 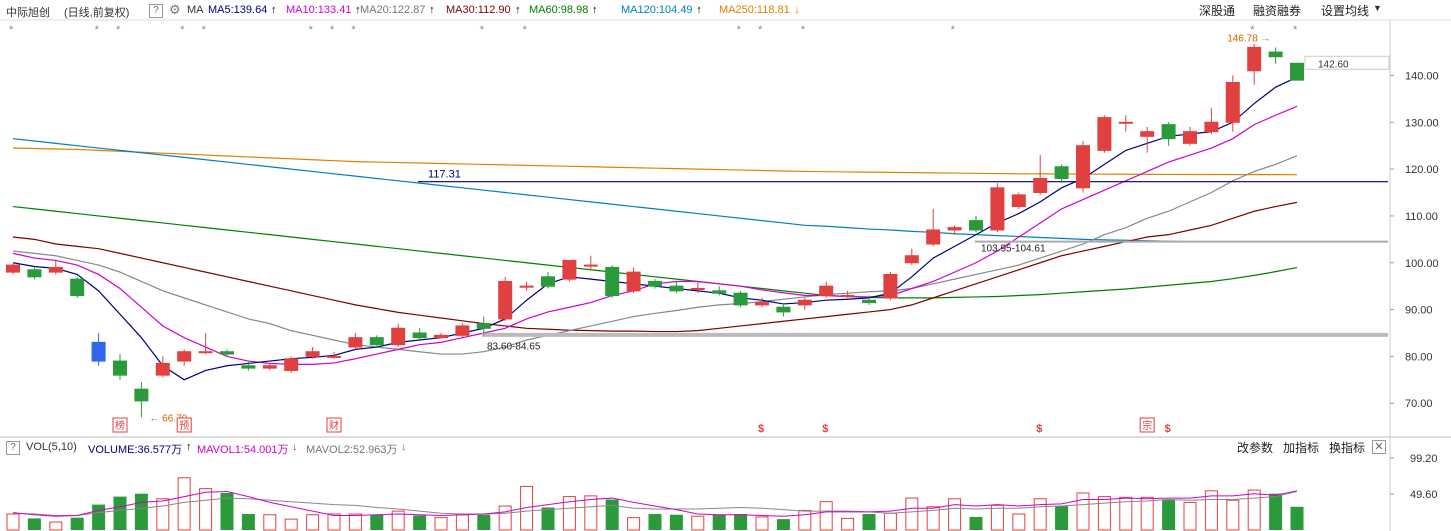 I want to click on y-tick-label: 120.00, so click(x=1422, y=170).